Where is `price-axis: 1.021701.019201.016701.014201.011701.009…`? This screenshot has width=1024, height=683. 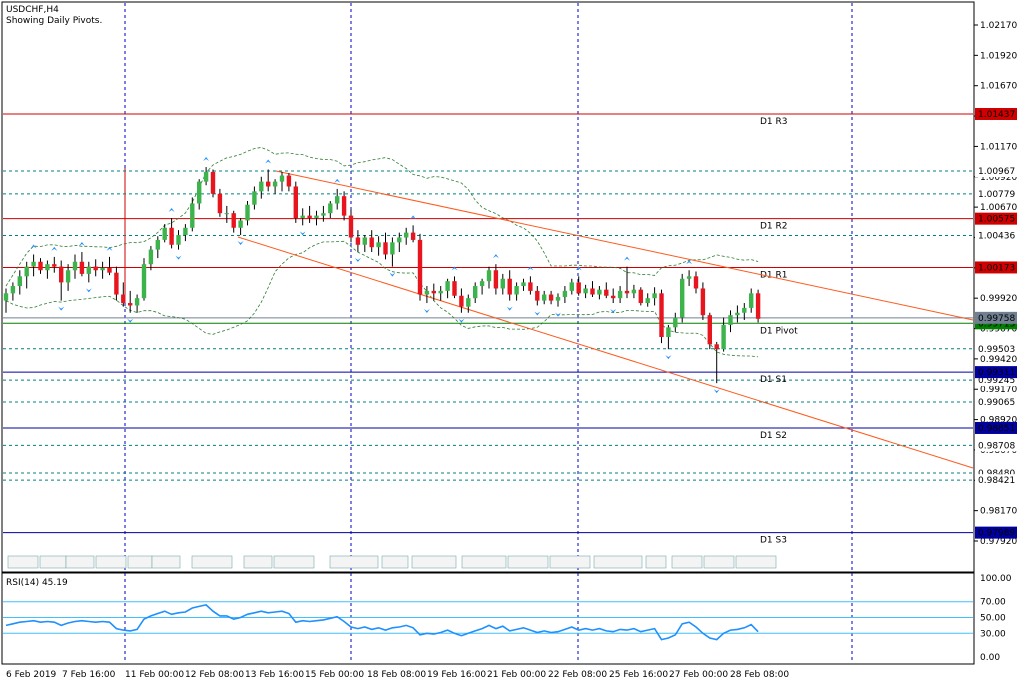
price-axis: 1.021701.019201.016701.014201.011701.009… is located at coordinates (995, 284).